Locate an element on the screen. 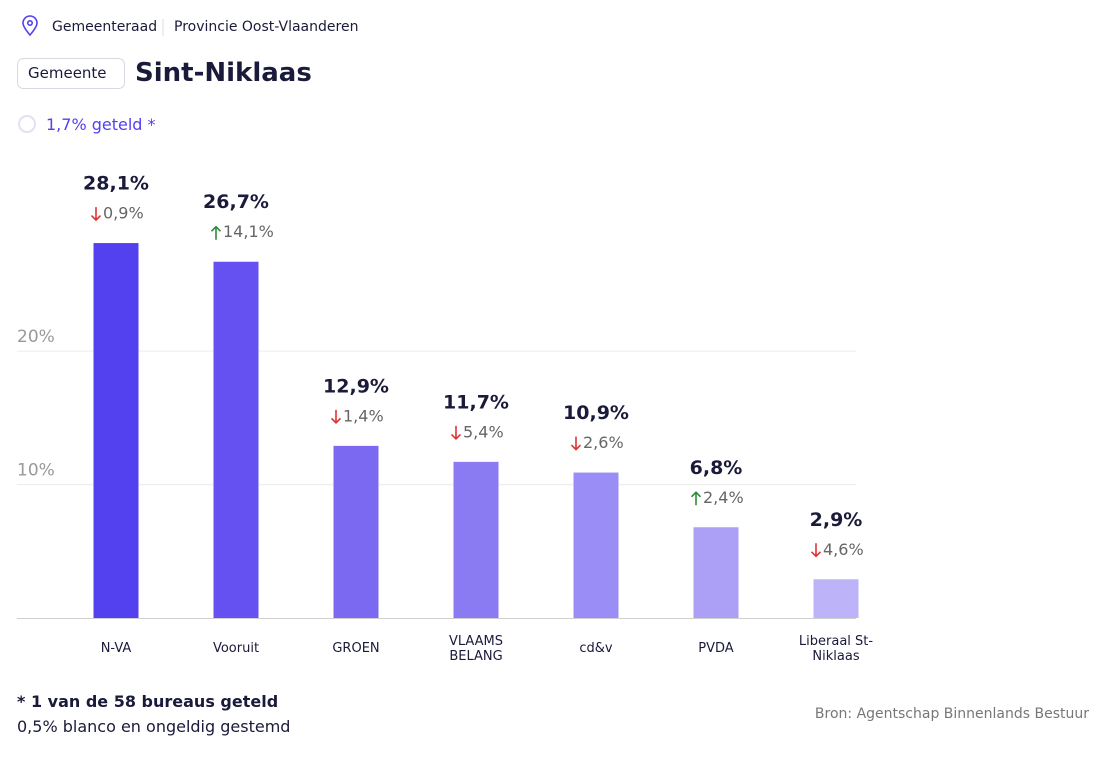 The height and width of the screenshot is (758, 1111). value-label: 10,9% is located at coordinates (596, 413).